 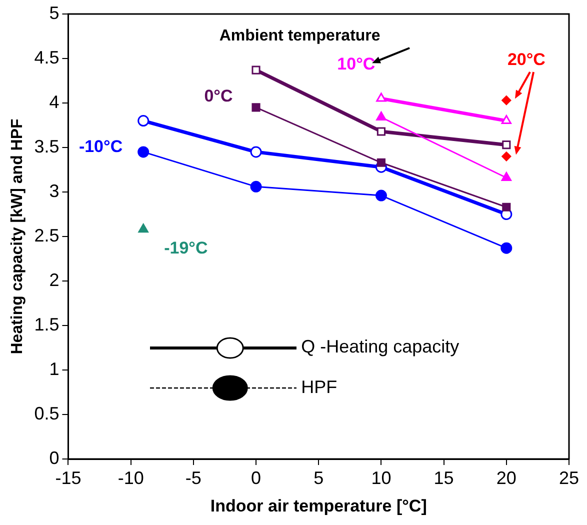 I want to click on y-tick-label: 4, so click(x=54, y=102).